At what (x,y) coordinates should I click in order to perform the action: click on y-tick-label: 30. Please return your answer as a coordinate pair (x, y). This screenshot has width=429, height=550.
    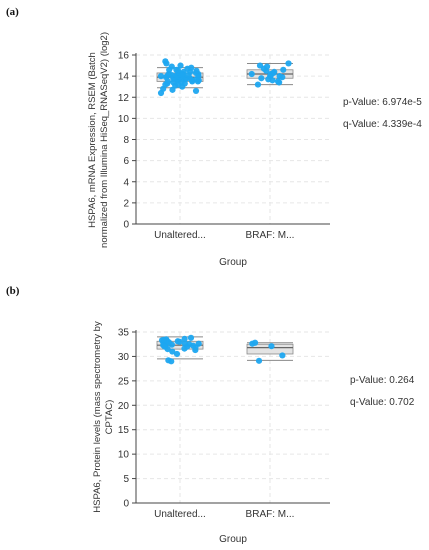
    Looking at the image, I should click on (124, 357).